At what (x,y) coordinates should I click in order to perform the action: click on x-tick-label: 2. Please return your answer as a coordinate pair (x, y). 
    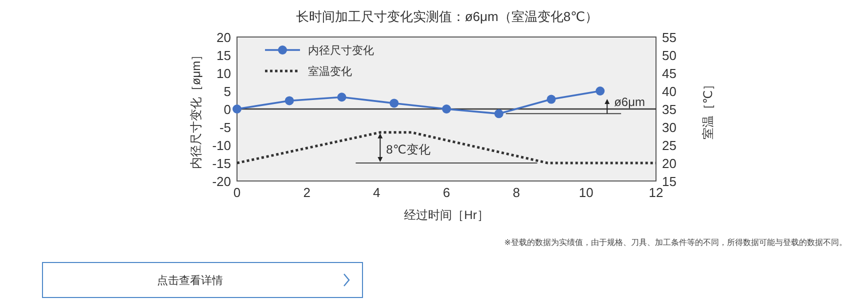
    Looking at the image, I should click on (306, 192).